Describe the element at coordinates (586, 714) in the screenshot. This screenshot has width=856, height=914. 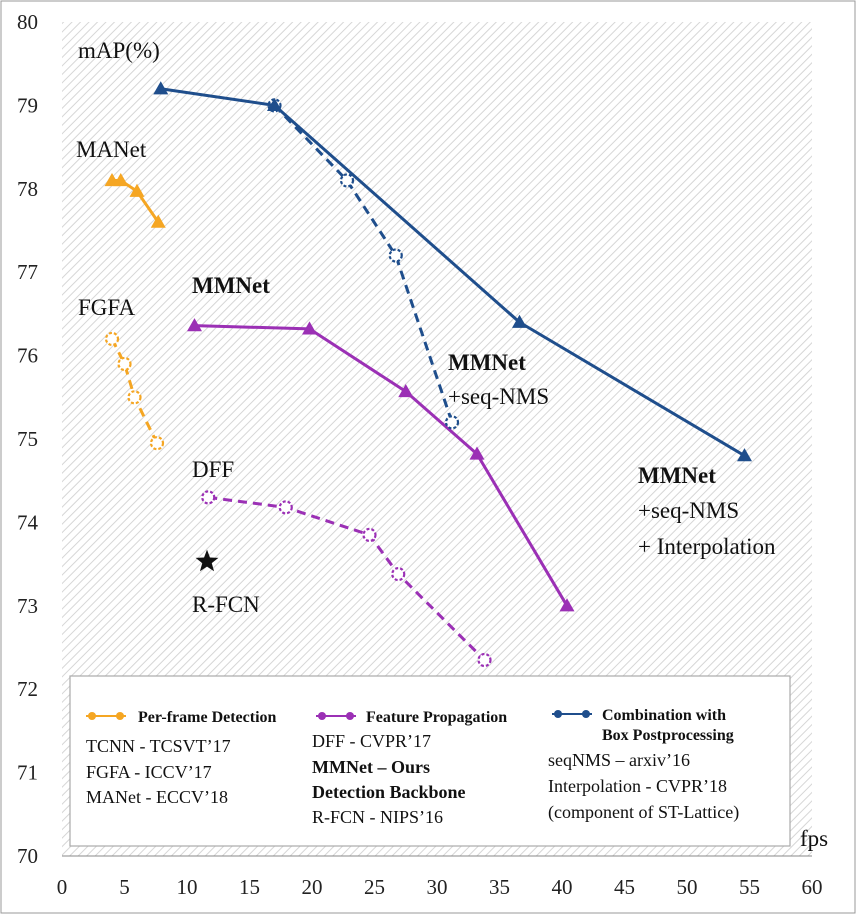
I see `legend-swatch-dot-blue-b` at that location.